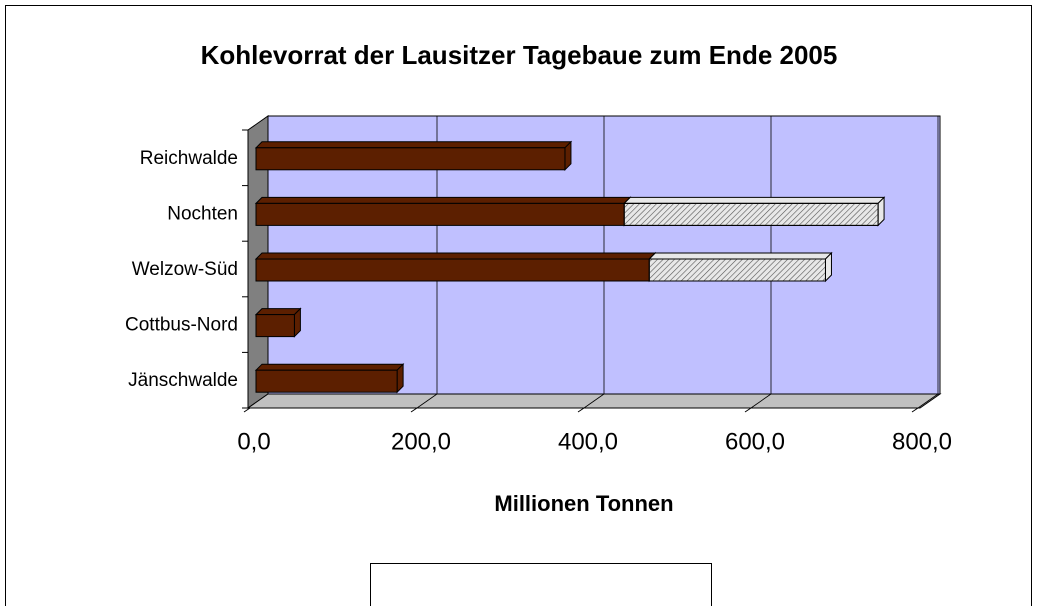 This screenshot has height=606, width=1038. Describe the element at coordinates (189, 158) in the screenshot. I see `y-tick-label: Reichwalde` at that location.